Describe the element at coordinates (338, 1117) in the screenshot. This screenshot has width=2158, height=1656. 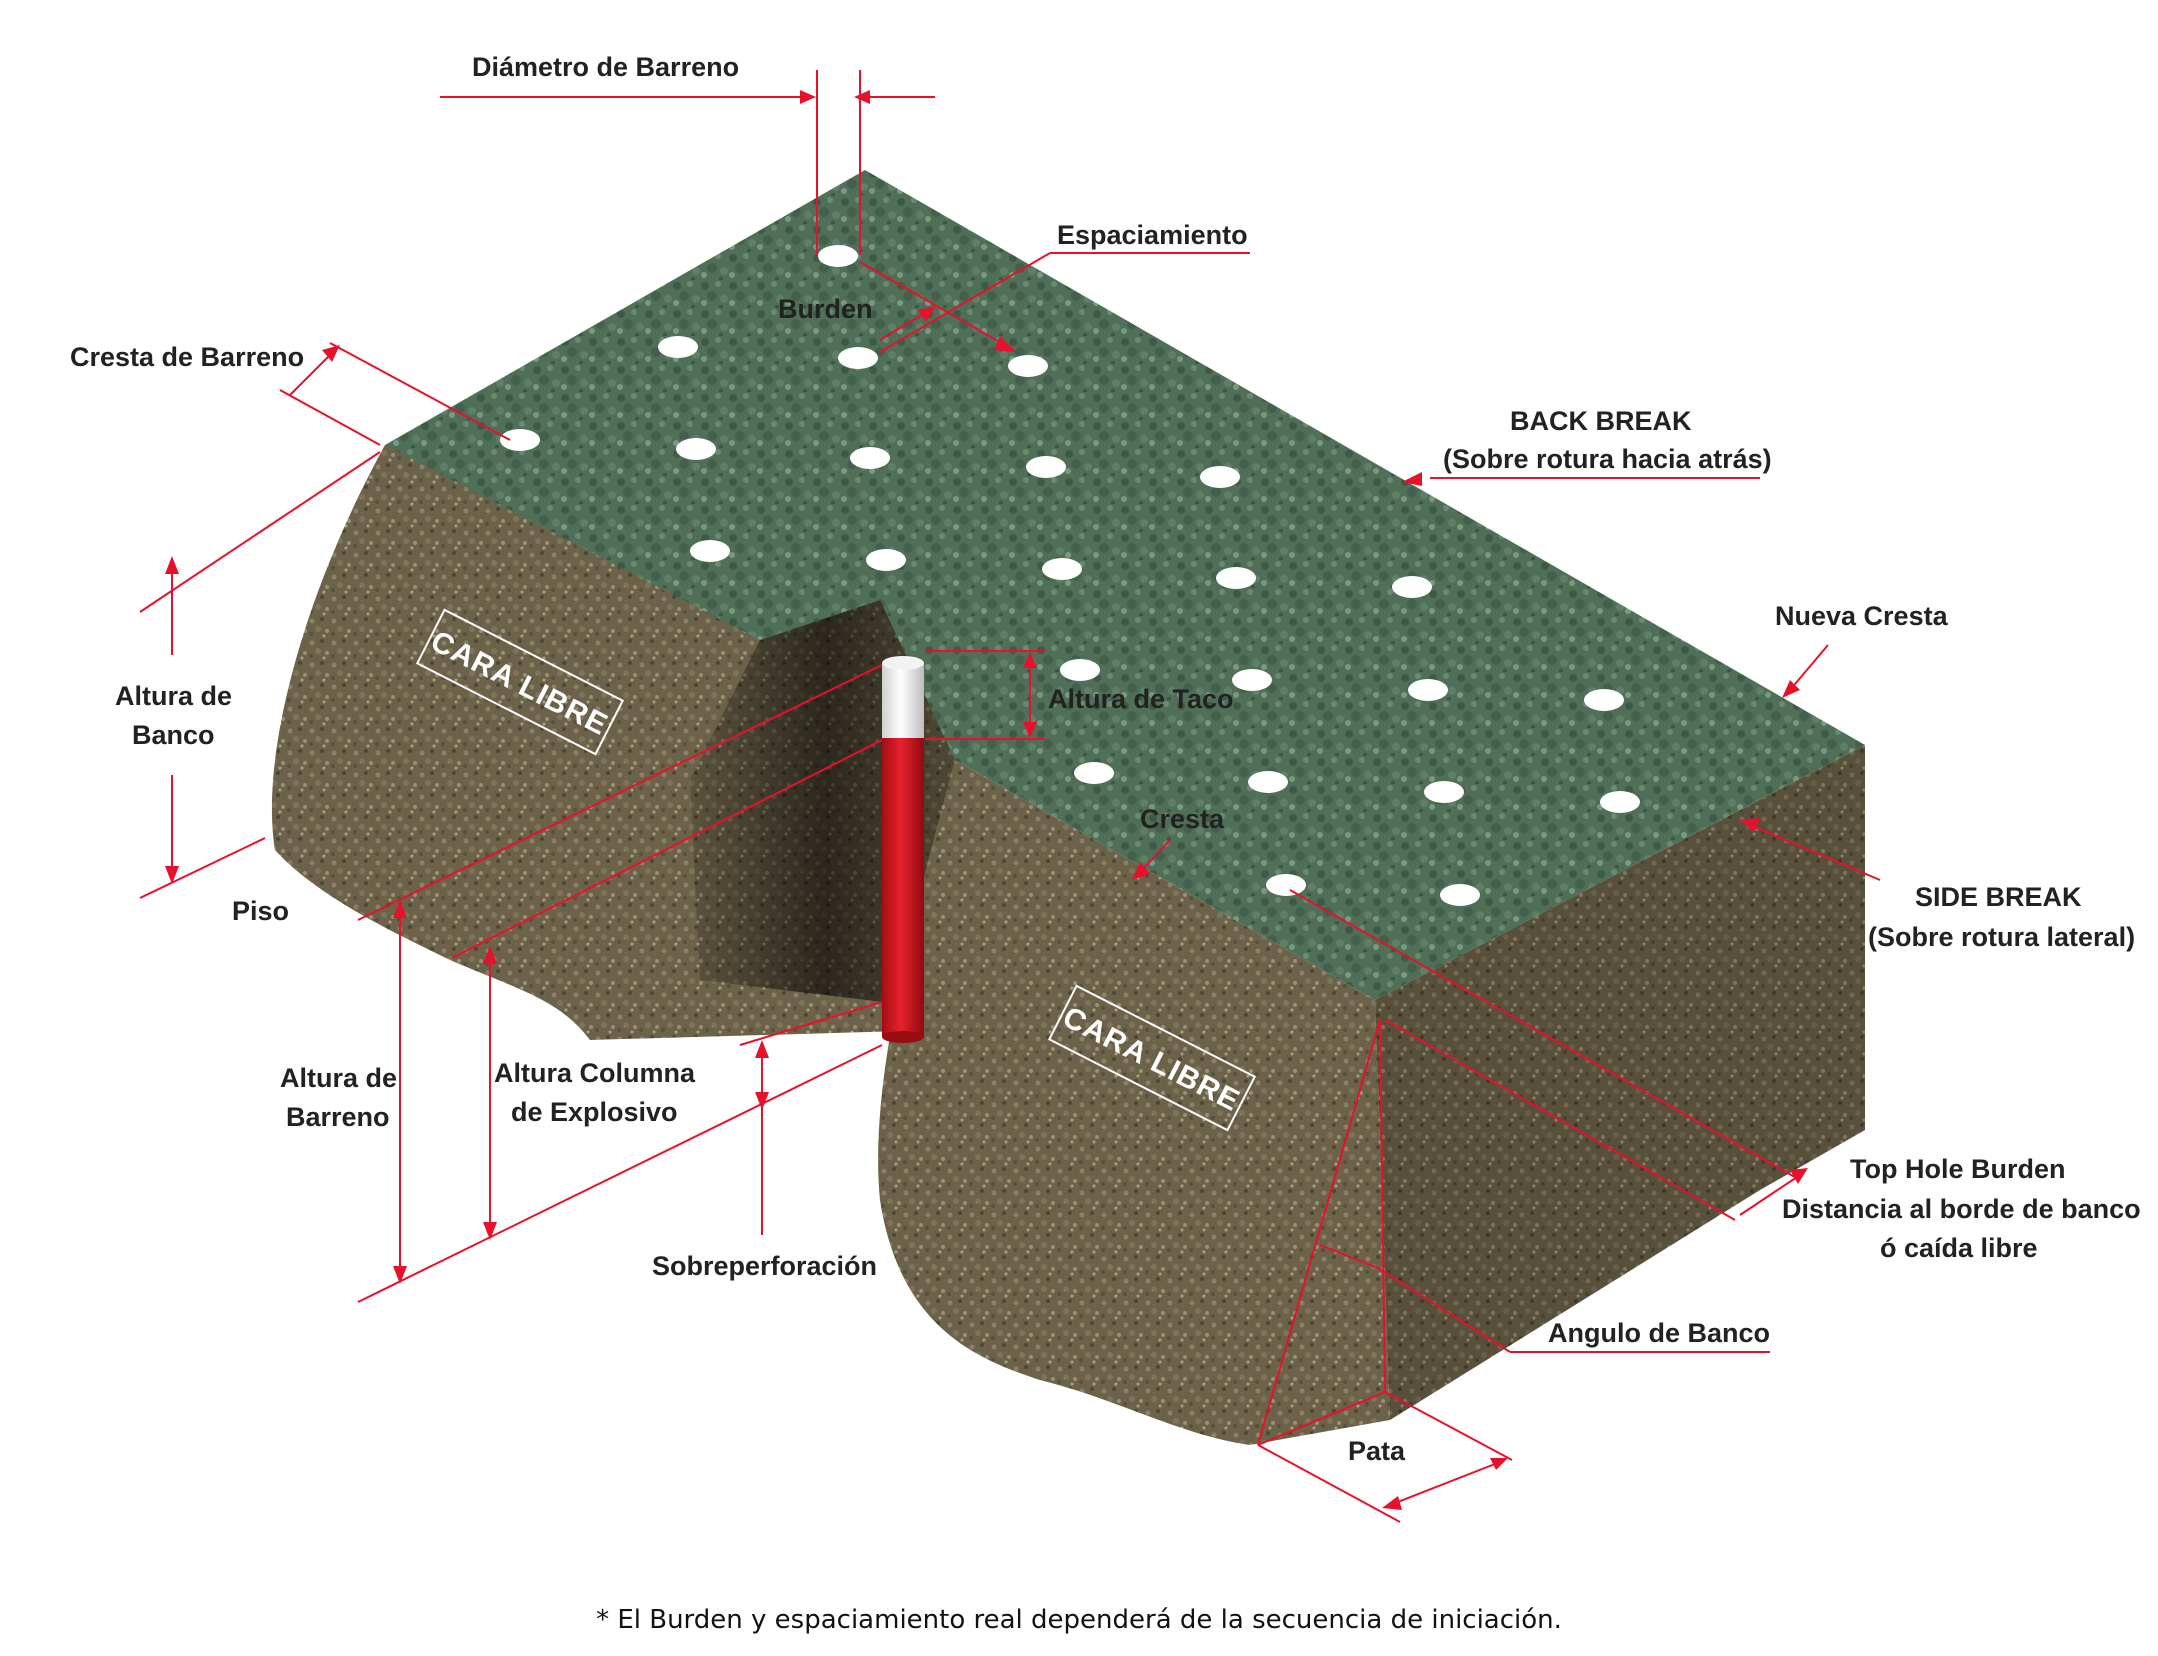
I see `altura-barreno-label-2: Barreno` at that location.